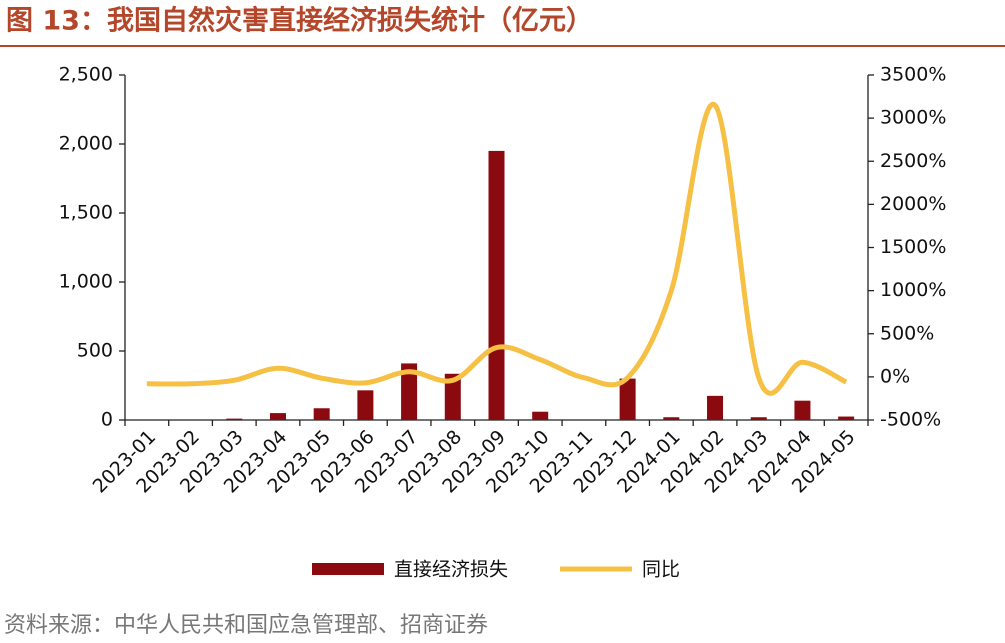  What do you see at coordinates (86, 213) in the screenshot?
I see `y-tick-label: 1,500` at bounding box center [86, 213].